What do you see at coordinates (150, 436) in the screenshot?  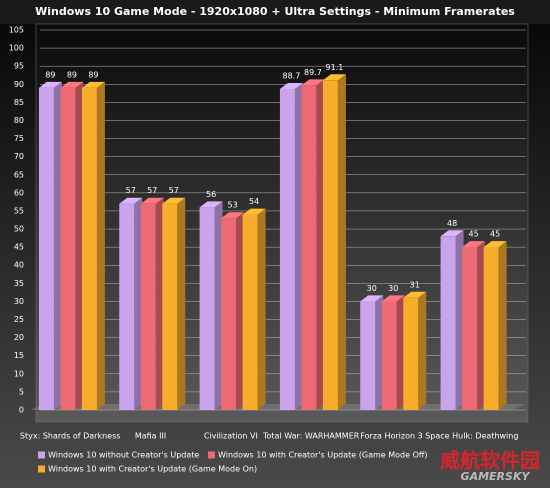 I see `x-tick-label: Mafia III` at bounding box center [150, 436].